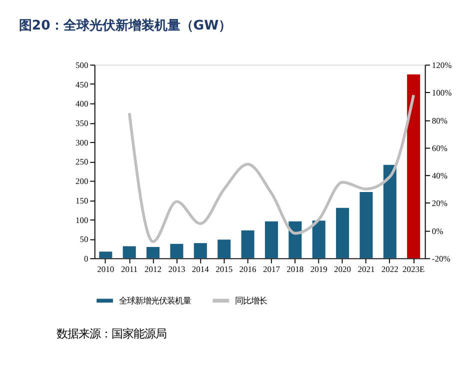 This screenshot has height=372, width=456. I want to click on y-tick-label: 500, so click(82, 65).